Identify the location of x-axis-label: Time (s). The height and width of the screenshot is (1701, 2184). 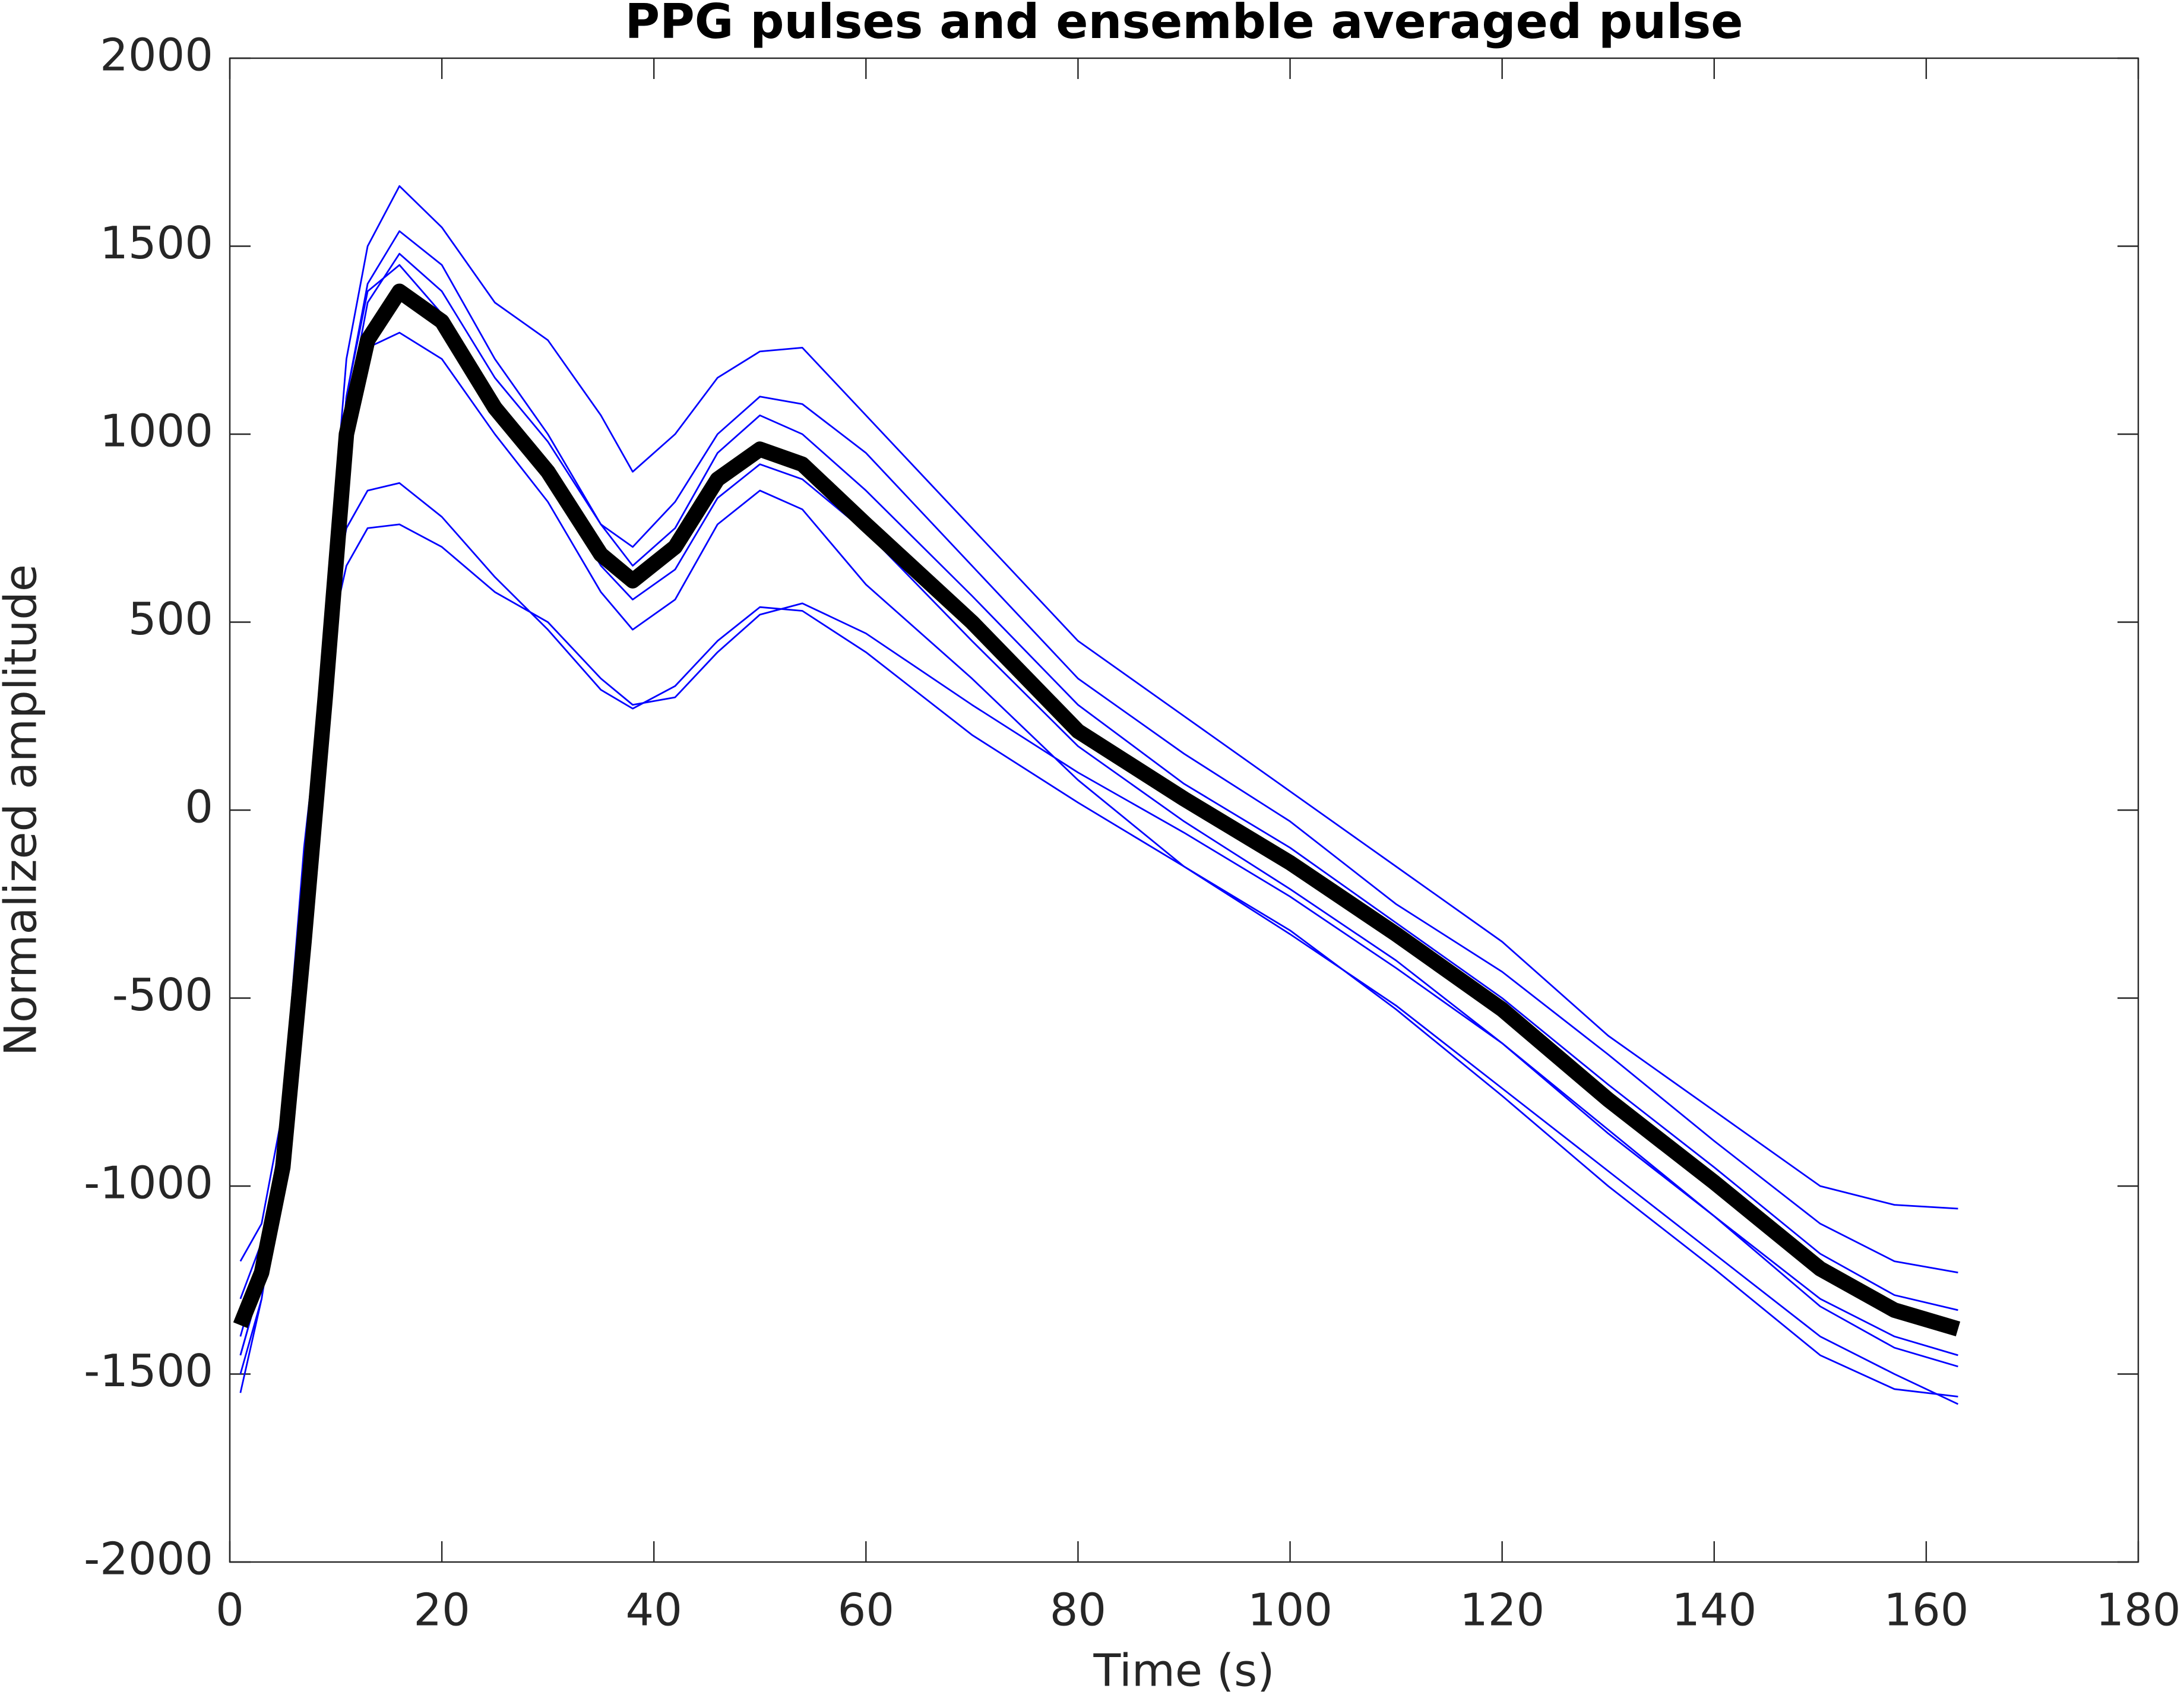
(1184, 1671).